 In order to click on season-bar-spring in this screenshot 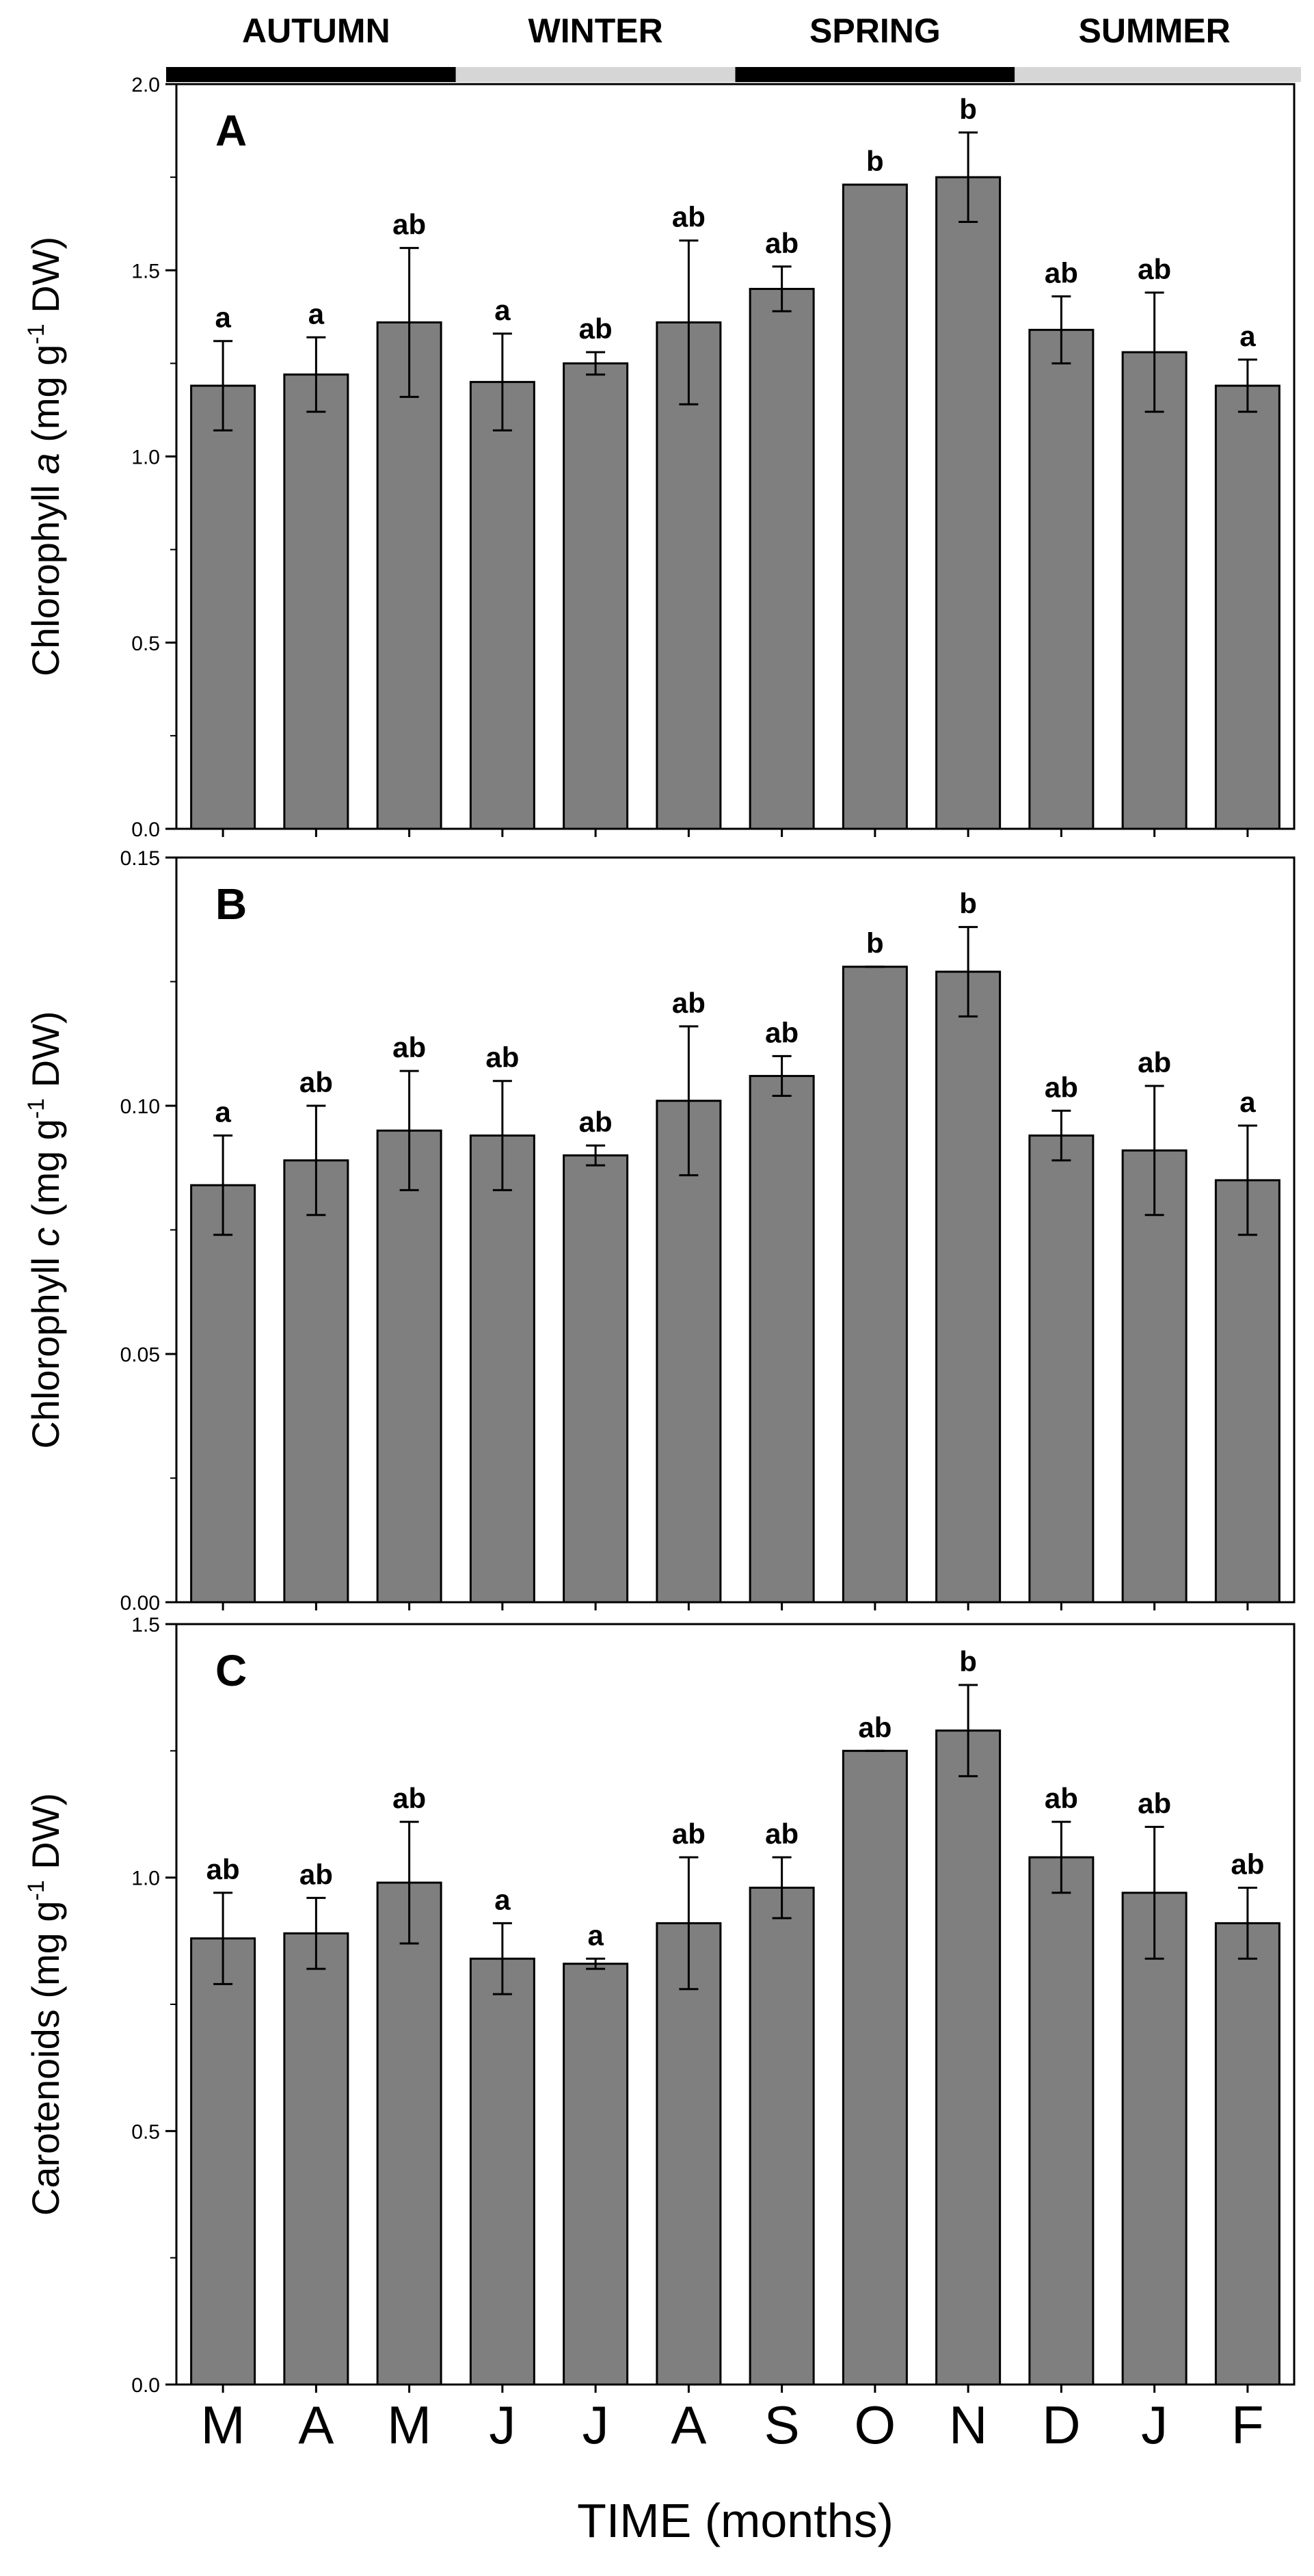, I will do `click(875, 74)`.